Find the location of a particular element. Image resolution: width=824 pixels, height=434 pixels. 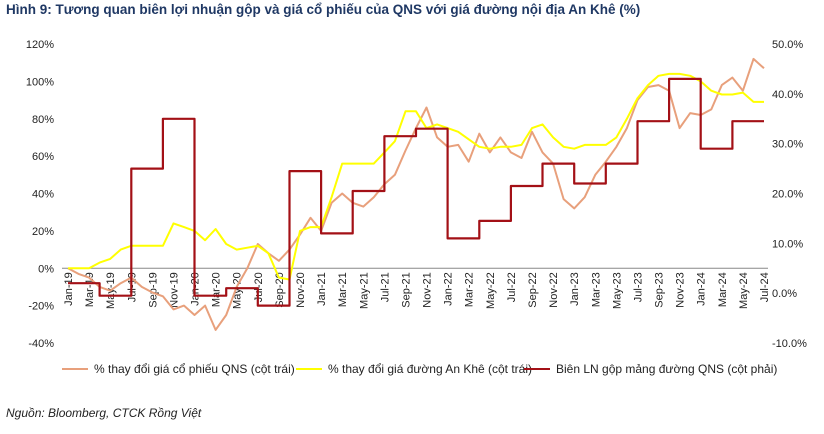

x-tick-label: May-21 is located at coordinates (364, 290).